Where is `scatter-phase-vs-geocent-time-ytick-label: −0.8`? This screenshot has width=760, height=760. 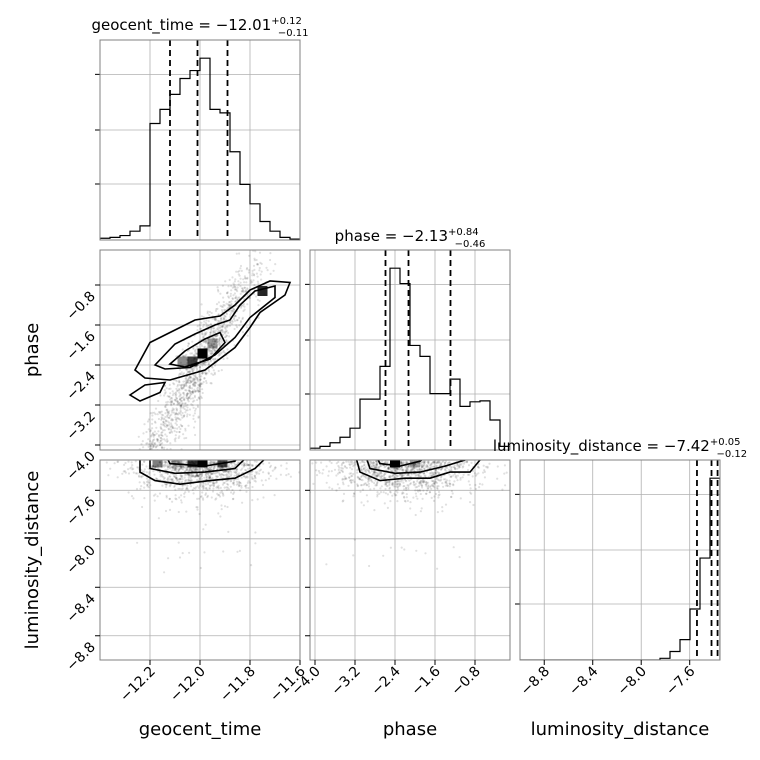
scatter-phase-vs-geocent-time-ytick-label: −0.8 is located at coordinates (80, 306).